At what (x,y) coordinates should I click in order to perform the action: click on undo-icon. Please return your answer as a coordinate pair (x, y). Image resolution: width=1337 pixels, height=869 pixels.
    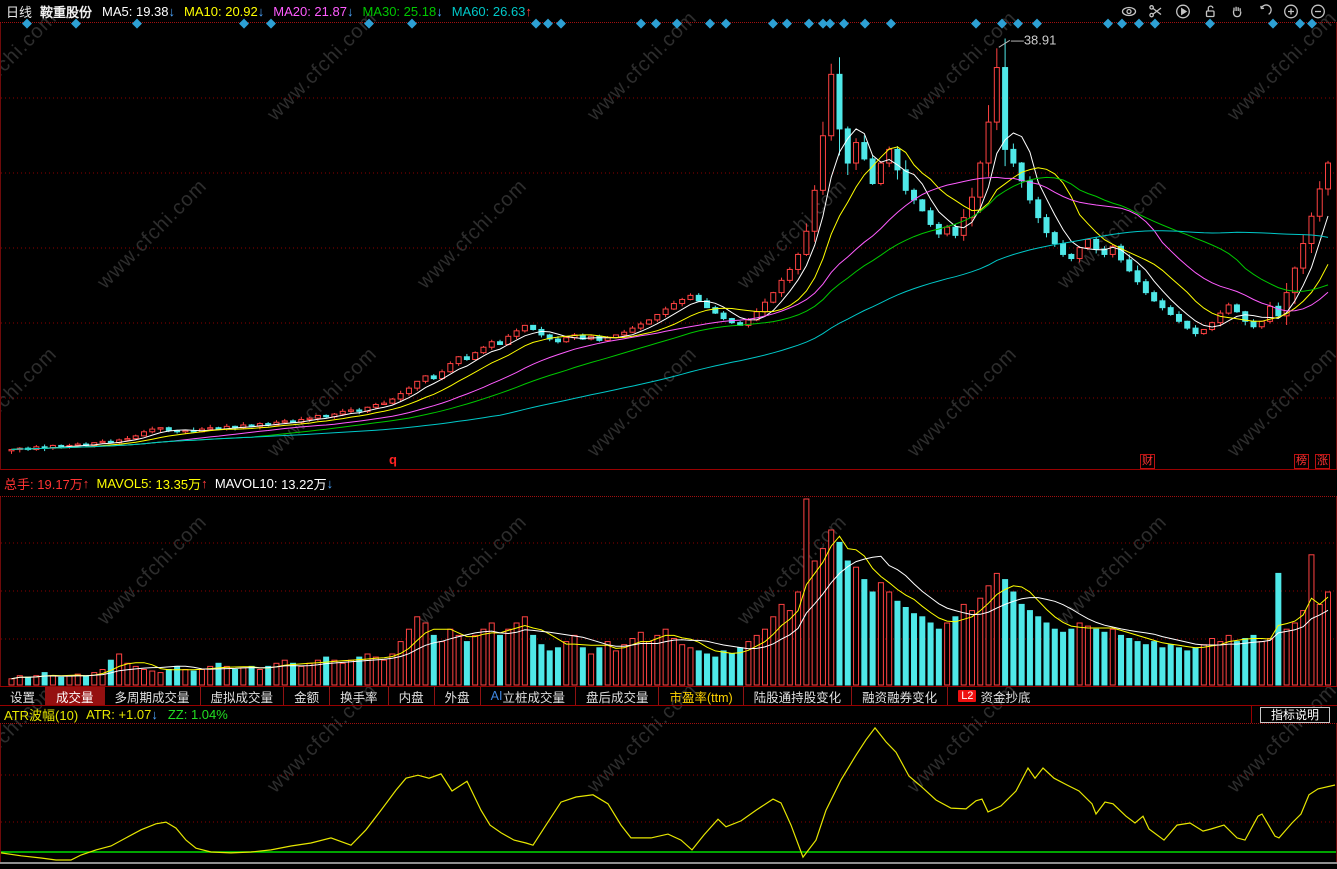
    Looking at the image, I should click on (1264, 11).